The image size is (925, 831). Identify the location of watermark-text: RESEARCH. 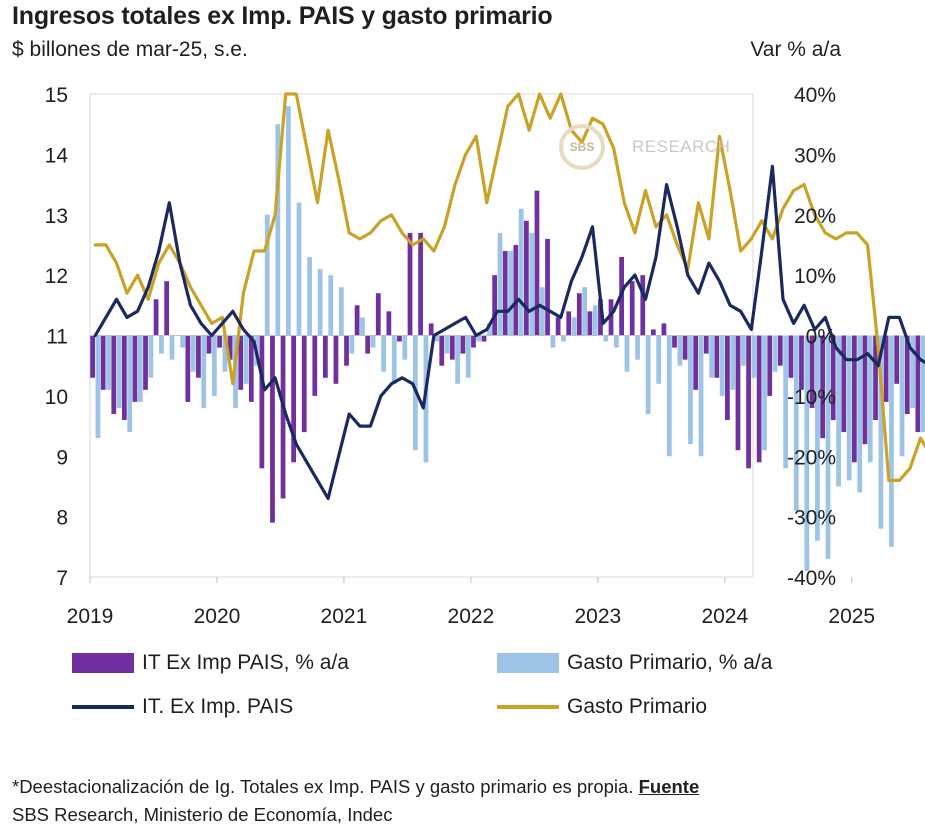
(681, 146).